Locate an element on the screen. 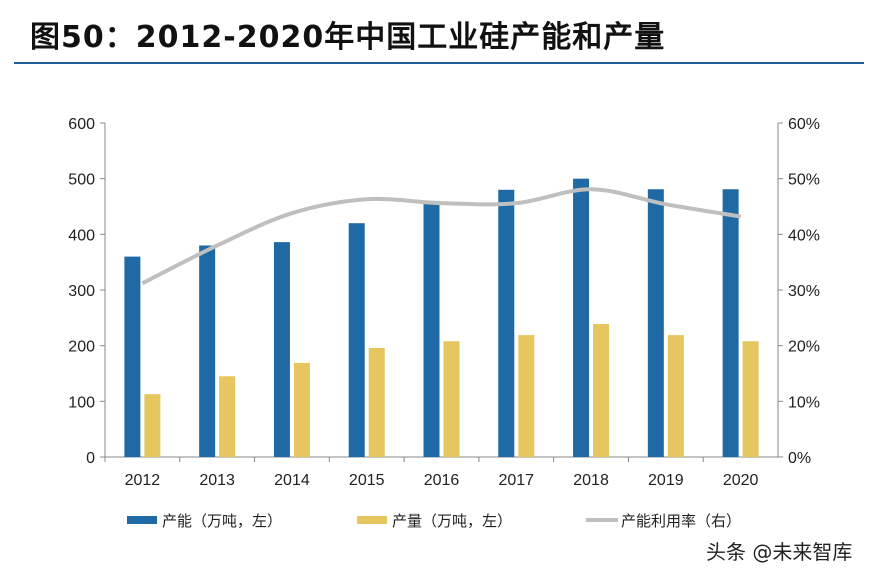 This screenshot has width=876, height=577. x-tick-label: 2017 is located at coordinates (516, 480).